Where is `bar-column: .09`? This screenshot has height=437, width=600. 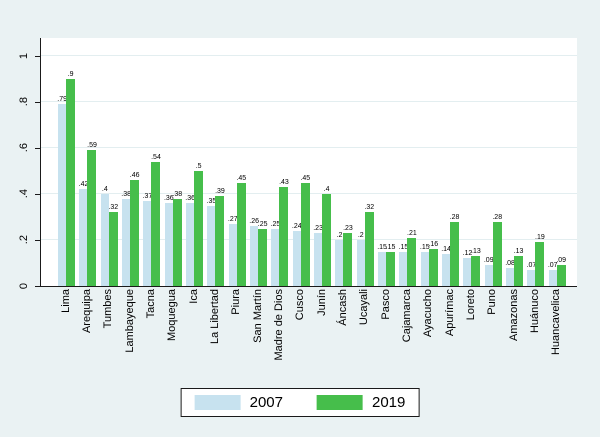
bar-column: .09 is located at coordinates (488, 271).